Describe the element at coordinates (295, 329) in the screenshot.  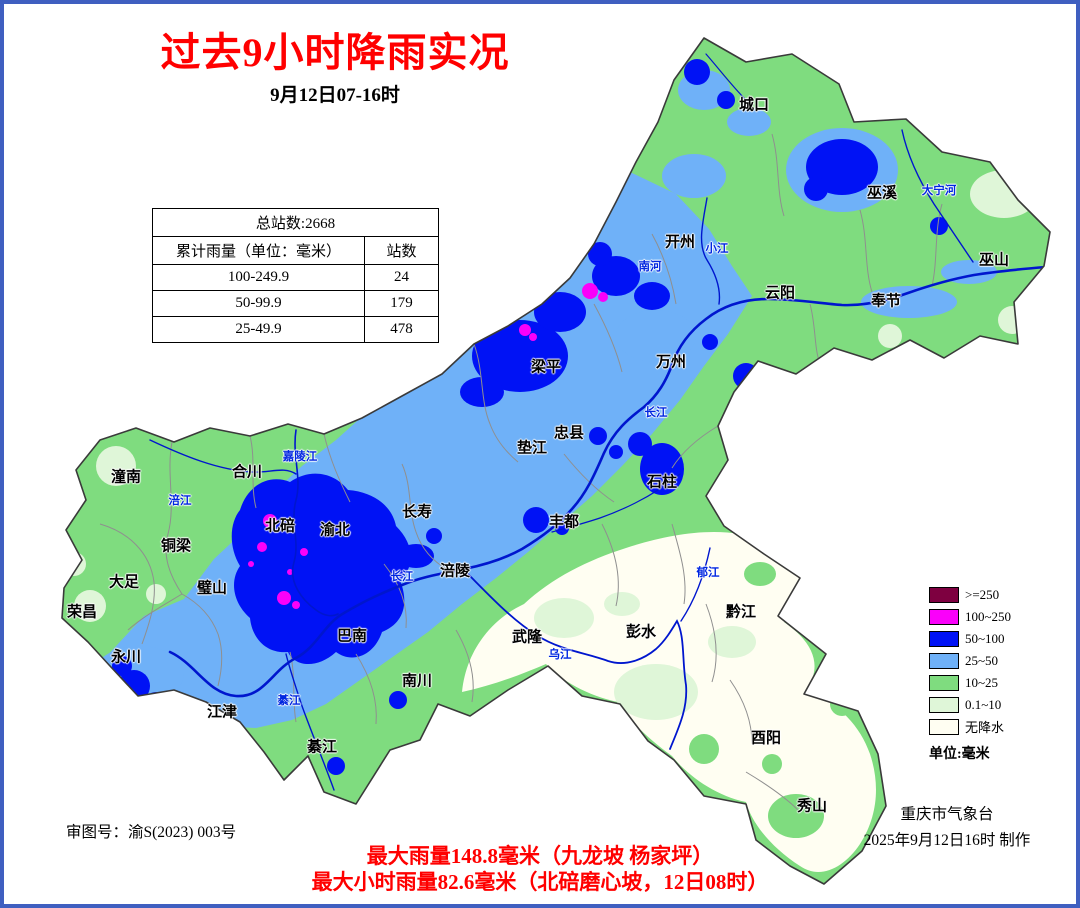
I see `stats-row: 25-49.9 478` at that location.